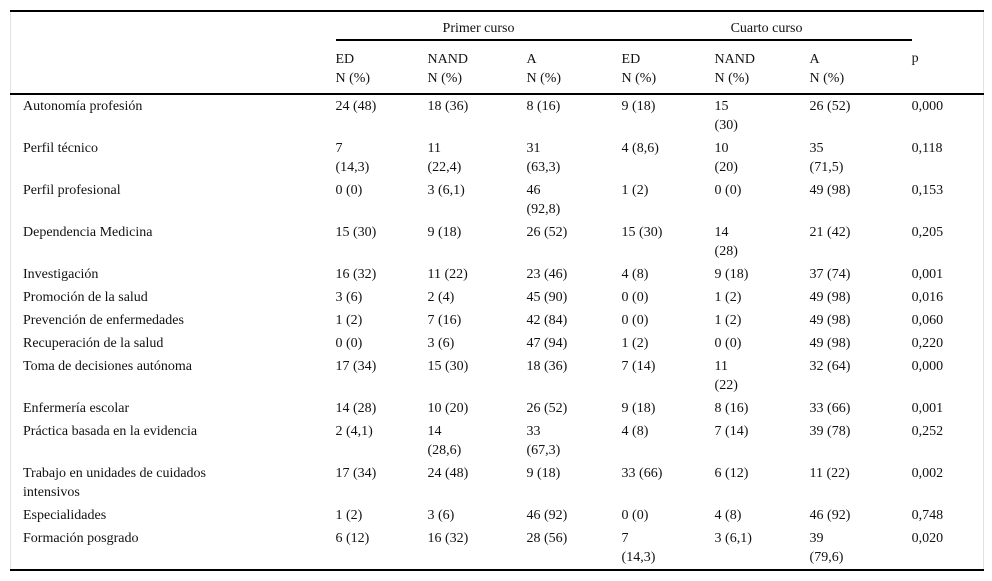 This screenshot has height=581, width=992. Describe the element at coordinates (829, 473) in the screenshot. I see `cell-a-cuarto: 11 (22)` at that location.